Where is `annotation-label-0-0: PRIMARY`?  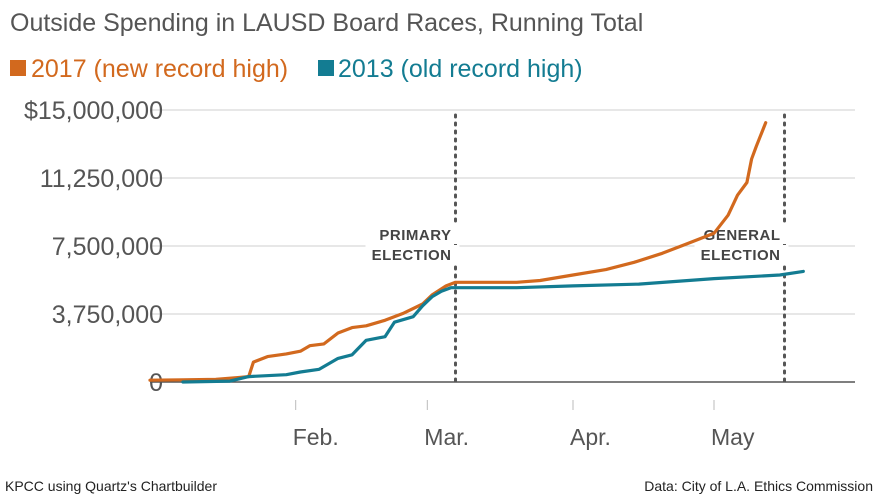
annotation-label-0-0: PRIMARY is located at coordinates (415, 235).